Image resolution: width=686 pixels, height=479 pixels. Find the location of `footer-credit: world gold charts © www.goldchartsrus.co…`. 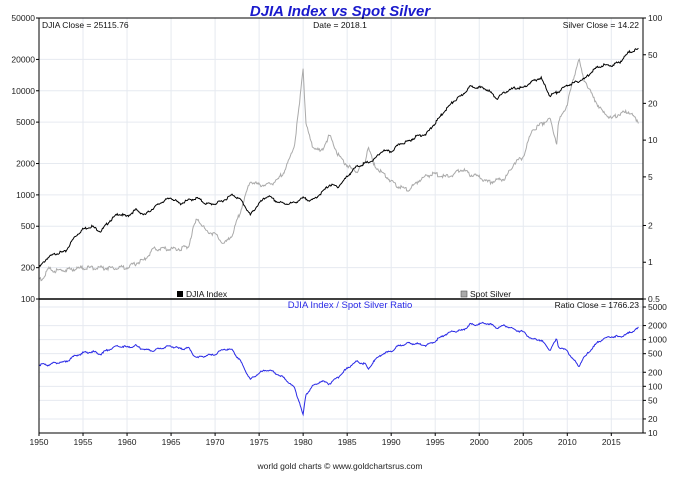

footer-credit: world gold charts © www.goldchartsrus.co… is located at coordinates (340, 466).